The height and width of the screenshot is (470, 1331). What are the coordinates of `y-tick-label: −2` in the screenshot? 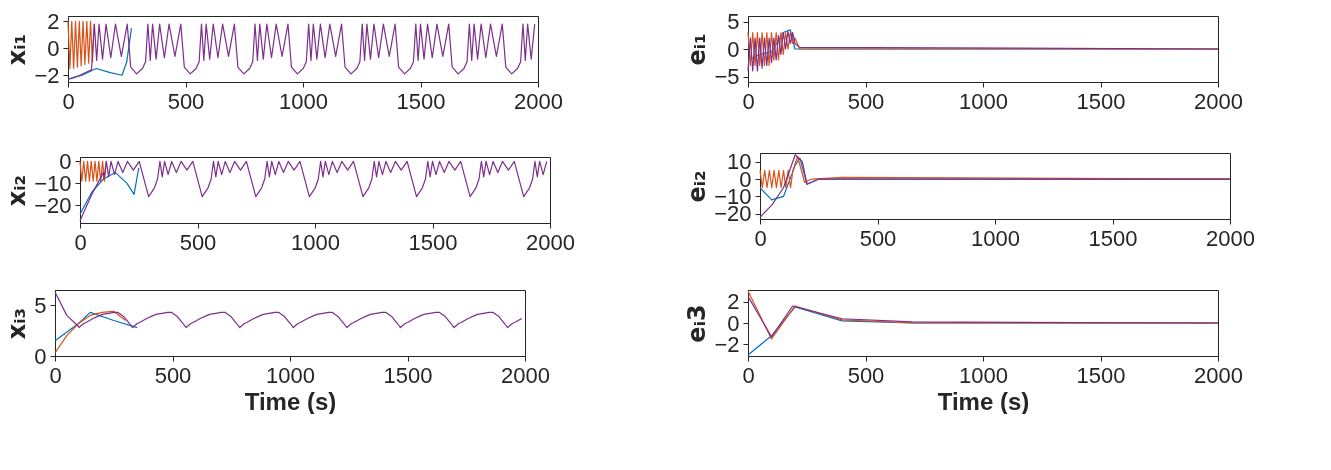 It's located at (47, 75).